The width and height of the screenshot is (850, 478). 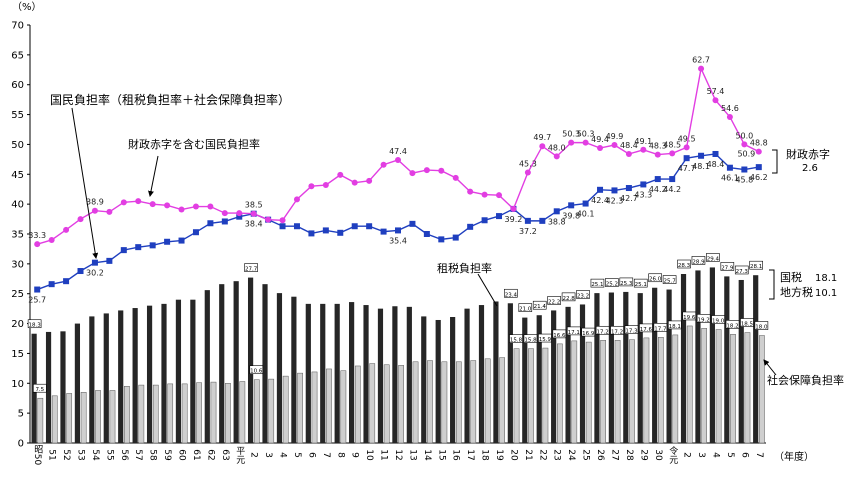 What do you see at coordinates (485, 455) in the screenshot?
I see `x-tick-label: 18` at bounding box center [485, 455].